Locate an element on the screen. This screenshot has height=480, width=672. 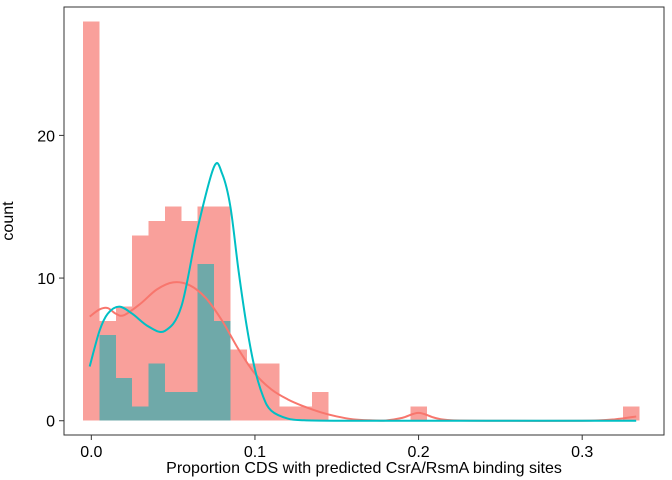
y-tick-label: 20 is located at coordinates (46, 136).